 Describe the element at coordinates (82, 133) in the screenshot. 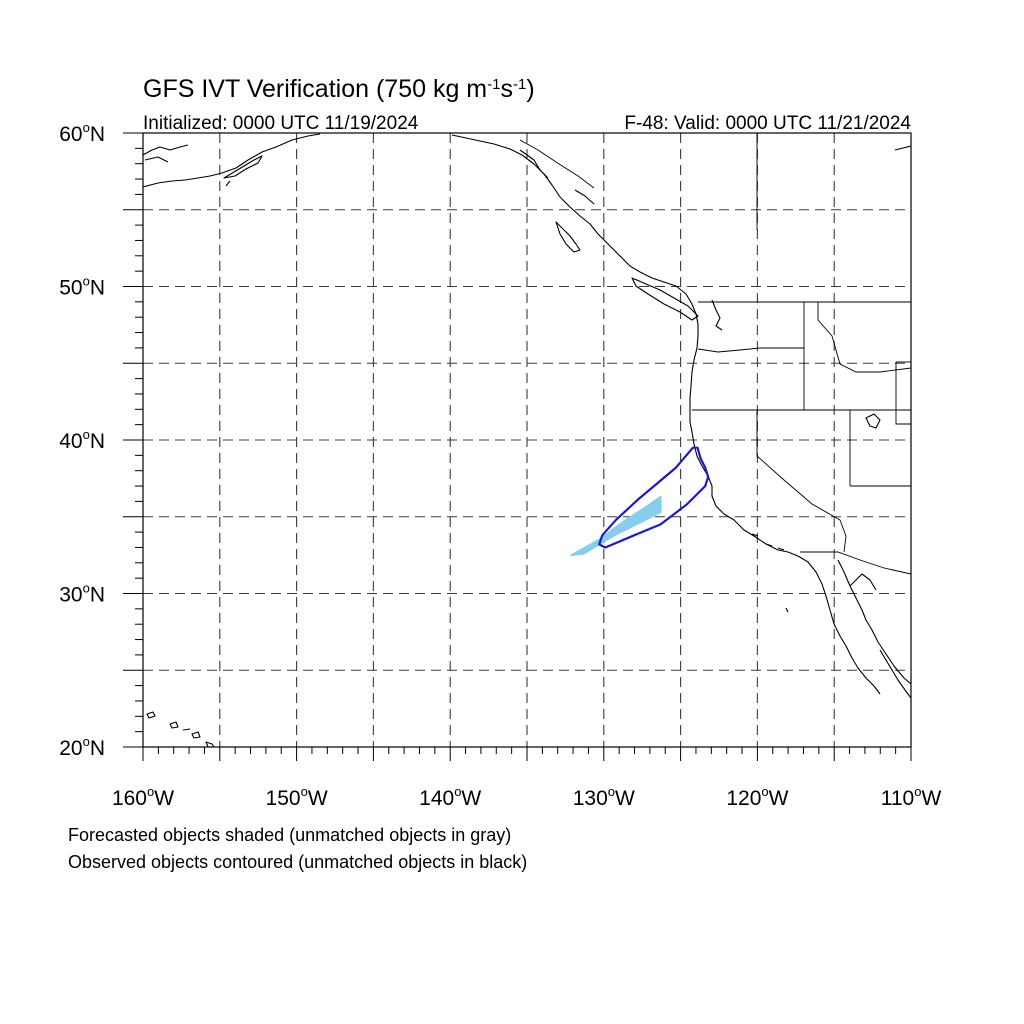

I see `y-tick-label: 60oN` at that location.